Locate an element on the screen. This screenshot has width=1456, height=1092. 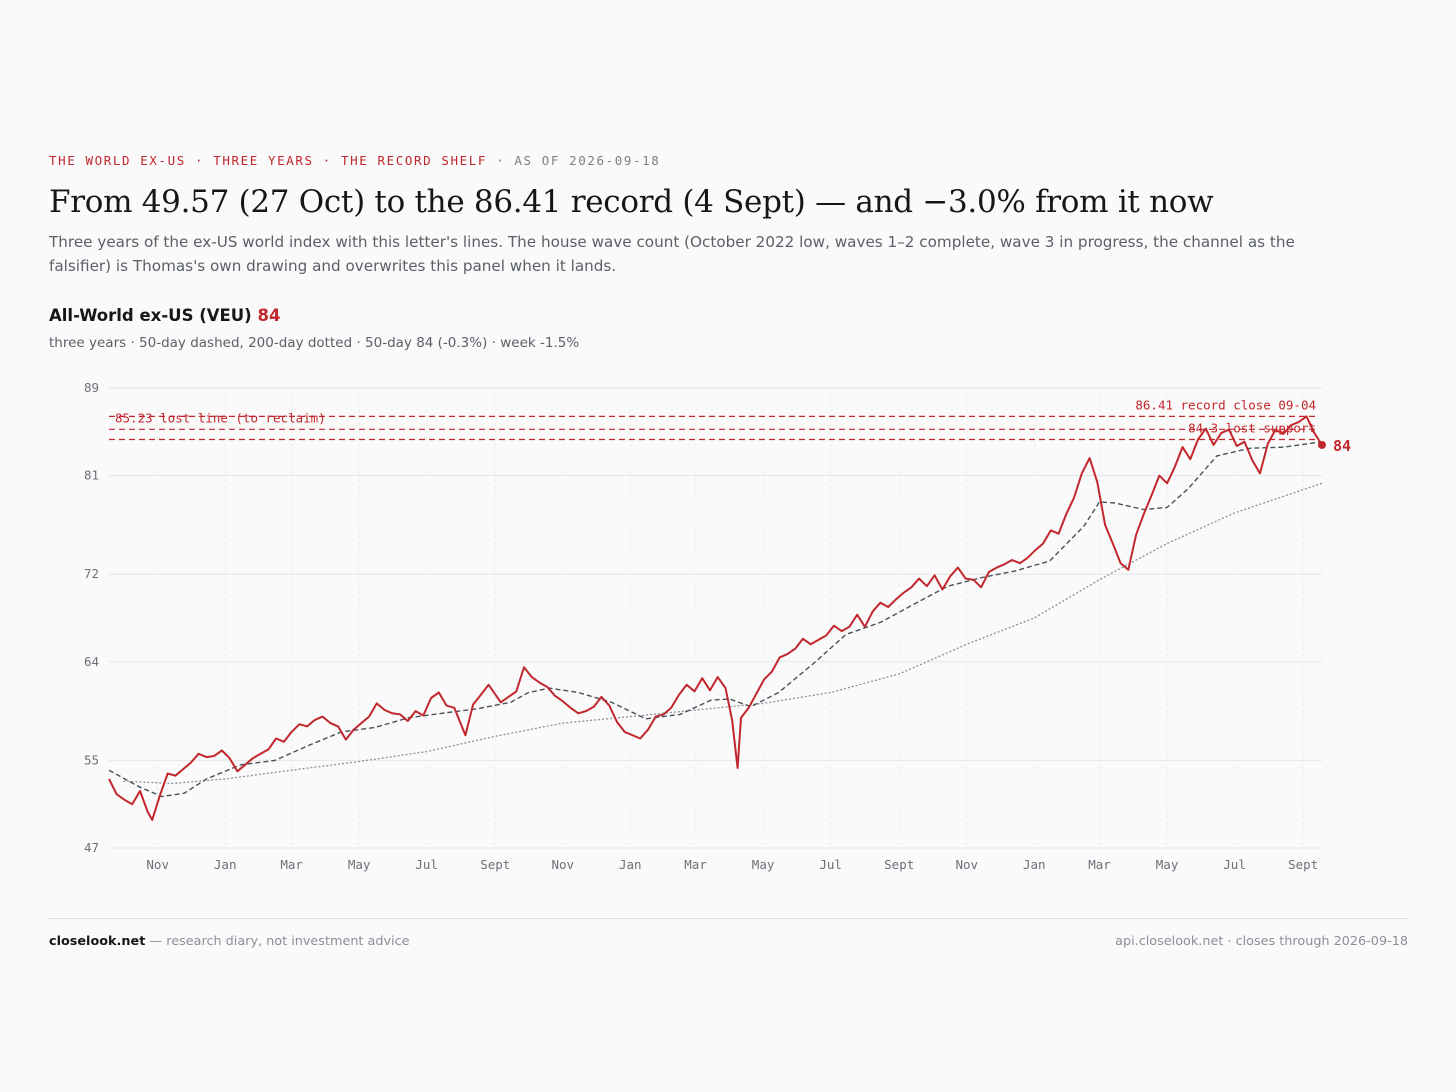
y-tick-label: 81 is located at coordinates (91, 475).